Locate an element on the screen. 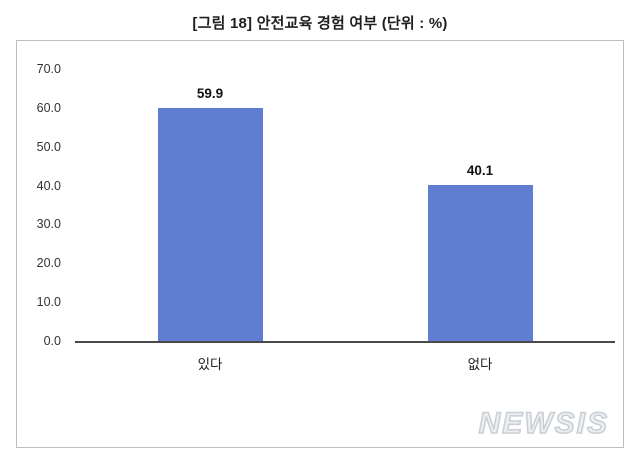 This screenshot has height=464, width=640. bar-value-label: 59.9 is located at coordinates (210, 94).